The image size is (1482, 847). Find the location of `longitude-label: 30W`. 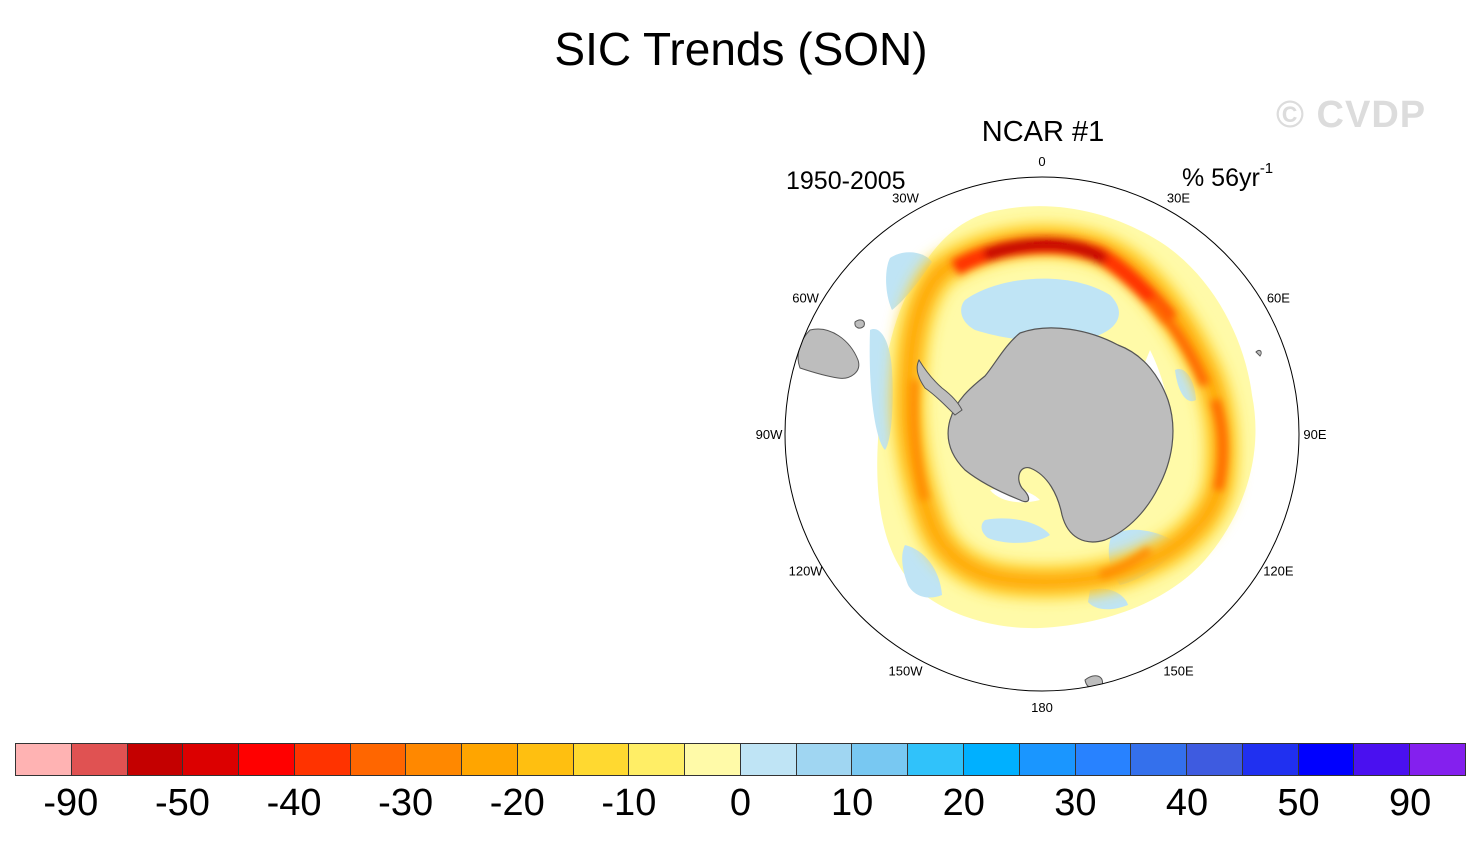

longitude-label: 30W is located at coordinates (905, 198).